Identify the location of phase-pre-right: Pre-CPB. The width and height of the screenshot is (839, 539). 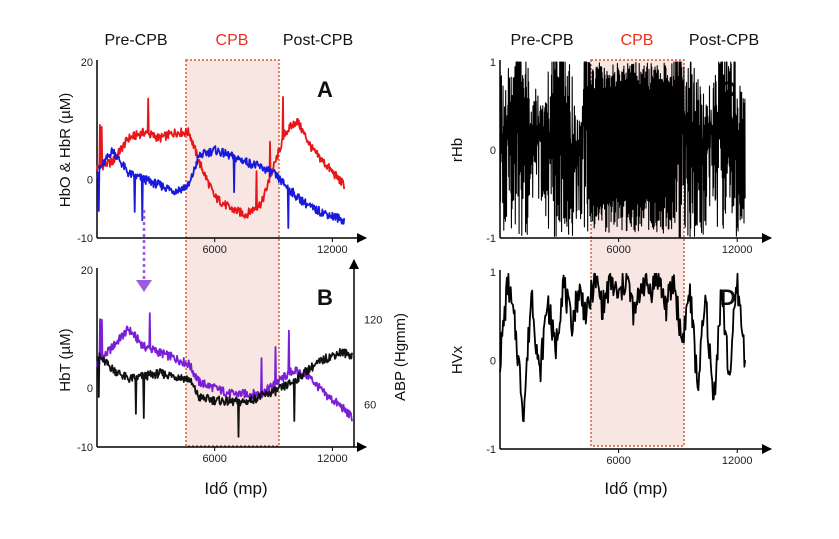
(541, 40).